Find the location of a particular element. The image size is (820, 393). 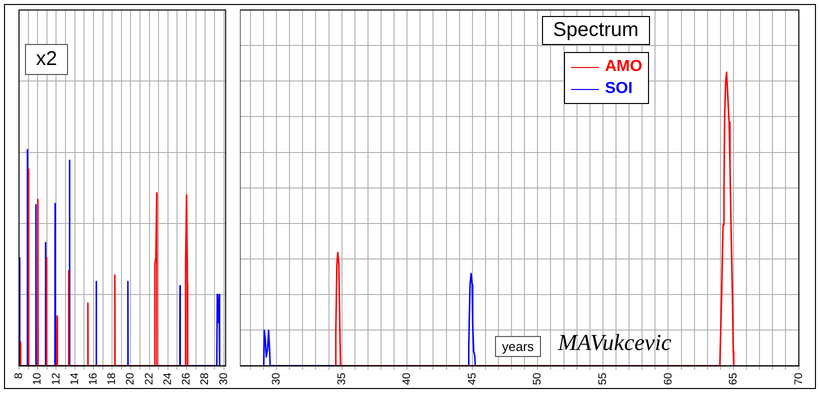

x-tick-label: 12 is located at coordinates (56, 379).